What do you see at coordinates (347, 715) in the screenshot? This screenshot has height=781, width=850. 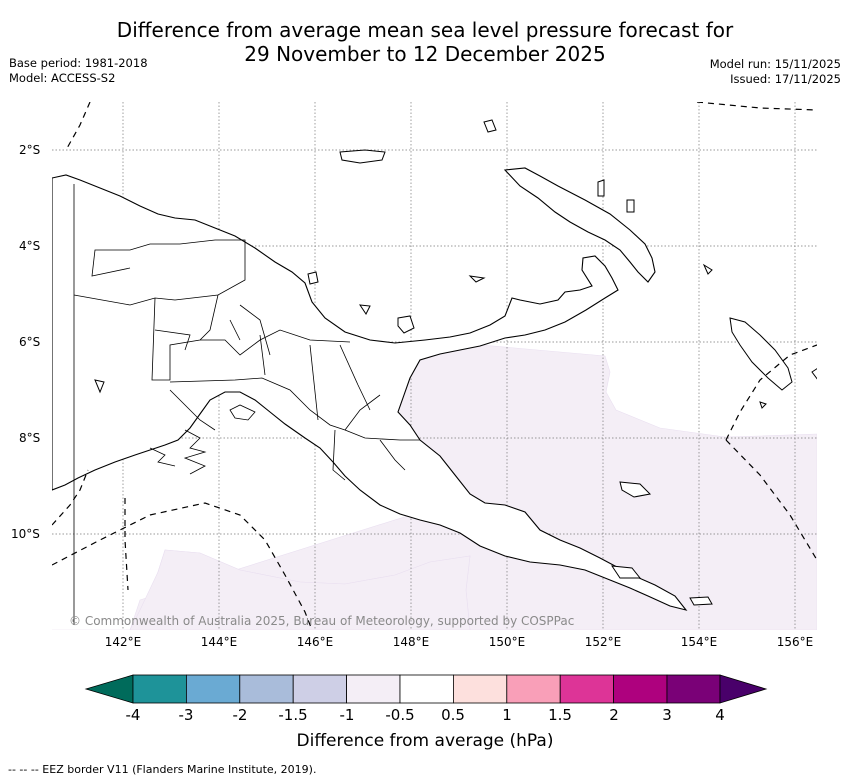 I see `colorbar-tick-5: -1` at bounding box center [347, 715].